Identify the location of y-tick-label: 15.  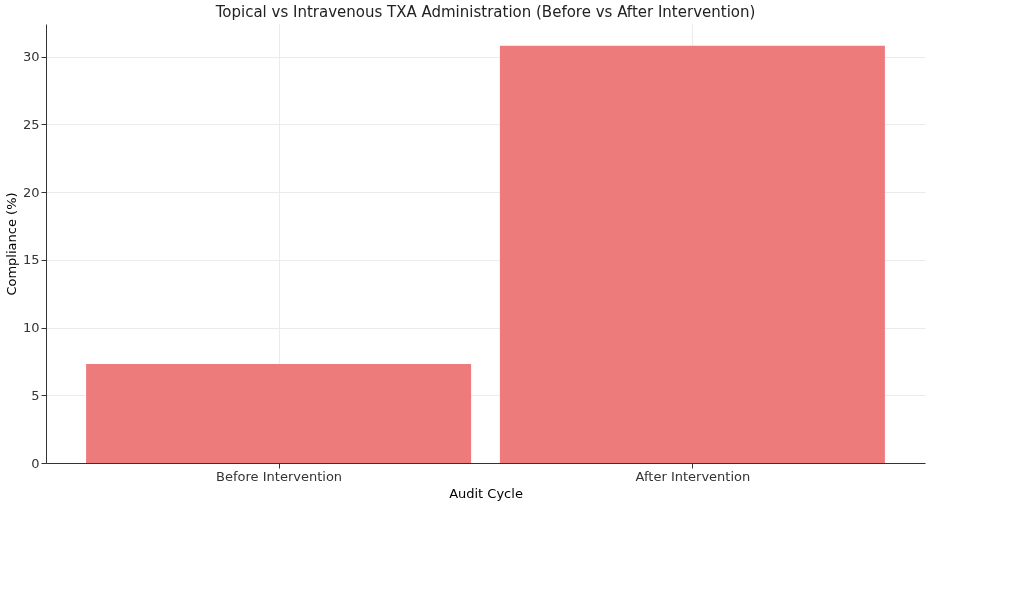
(31, 260).